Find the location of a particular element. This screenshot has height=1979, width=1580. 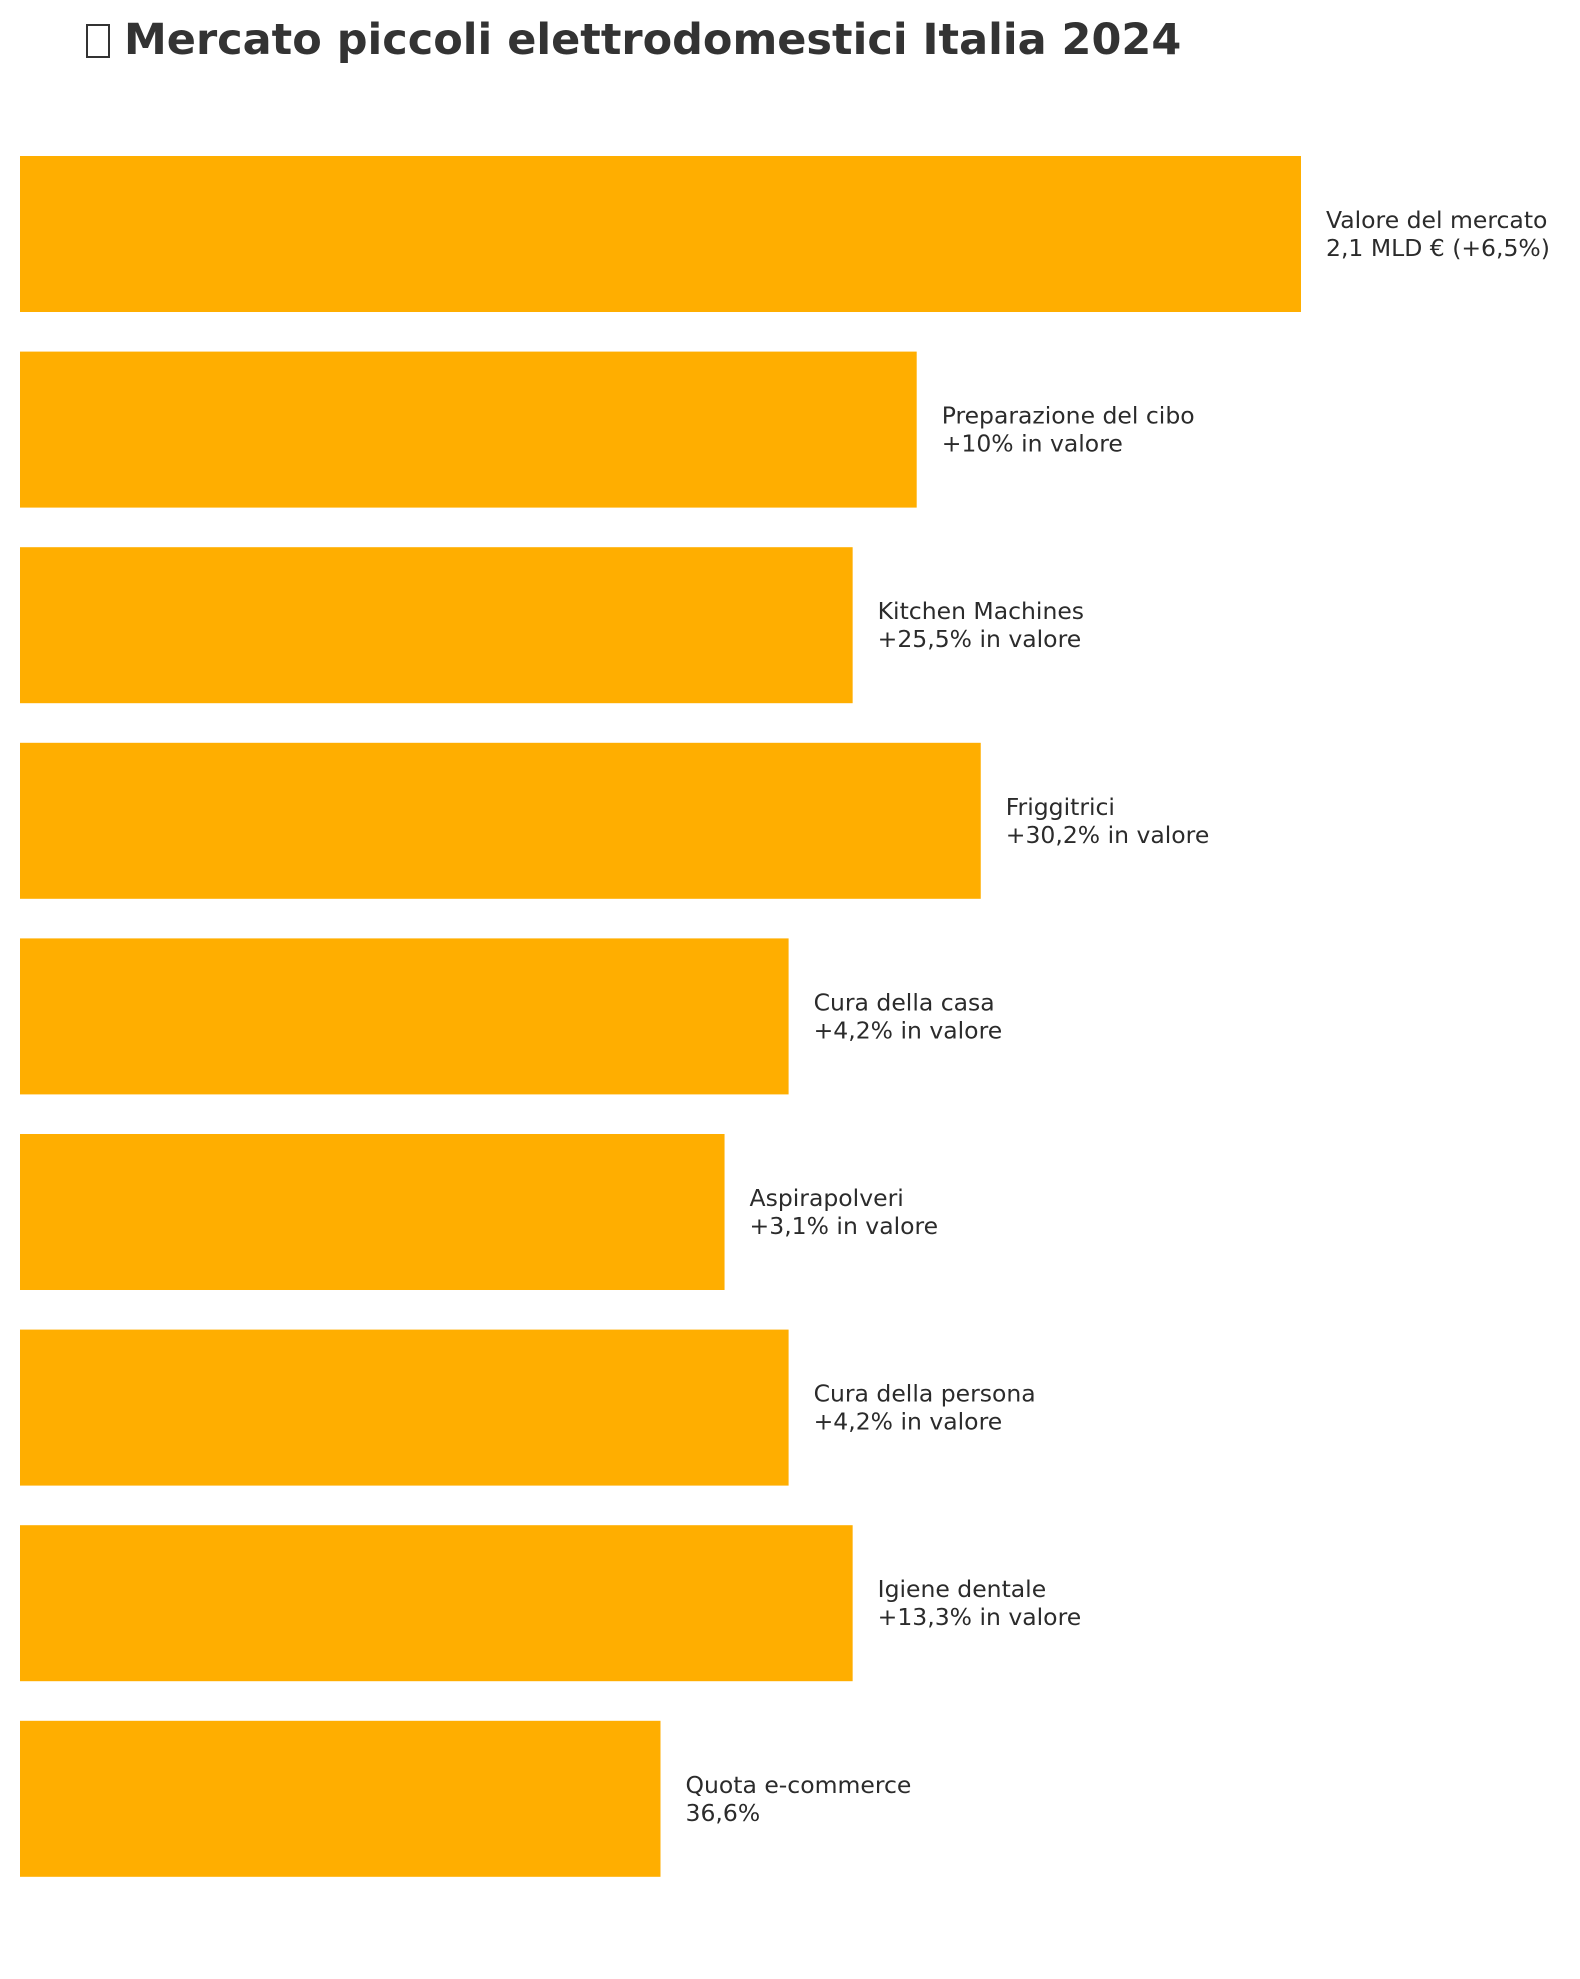

value-label-3: +30,2% in valore is located at coordinates (1108, 835).